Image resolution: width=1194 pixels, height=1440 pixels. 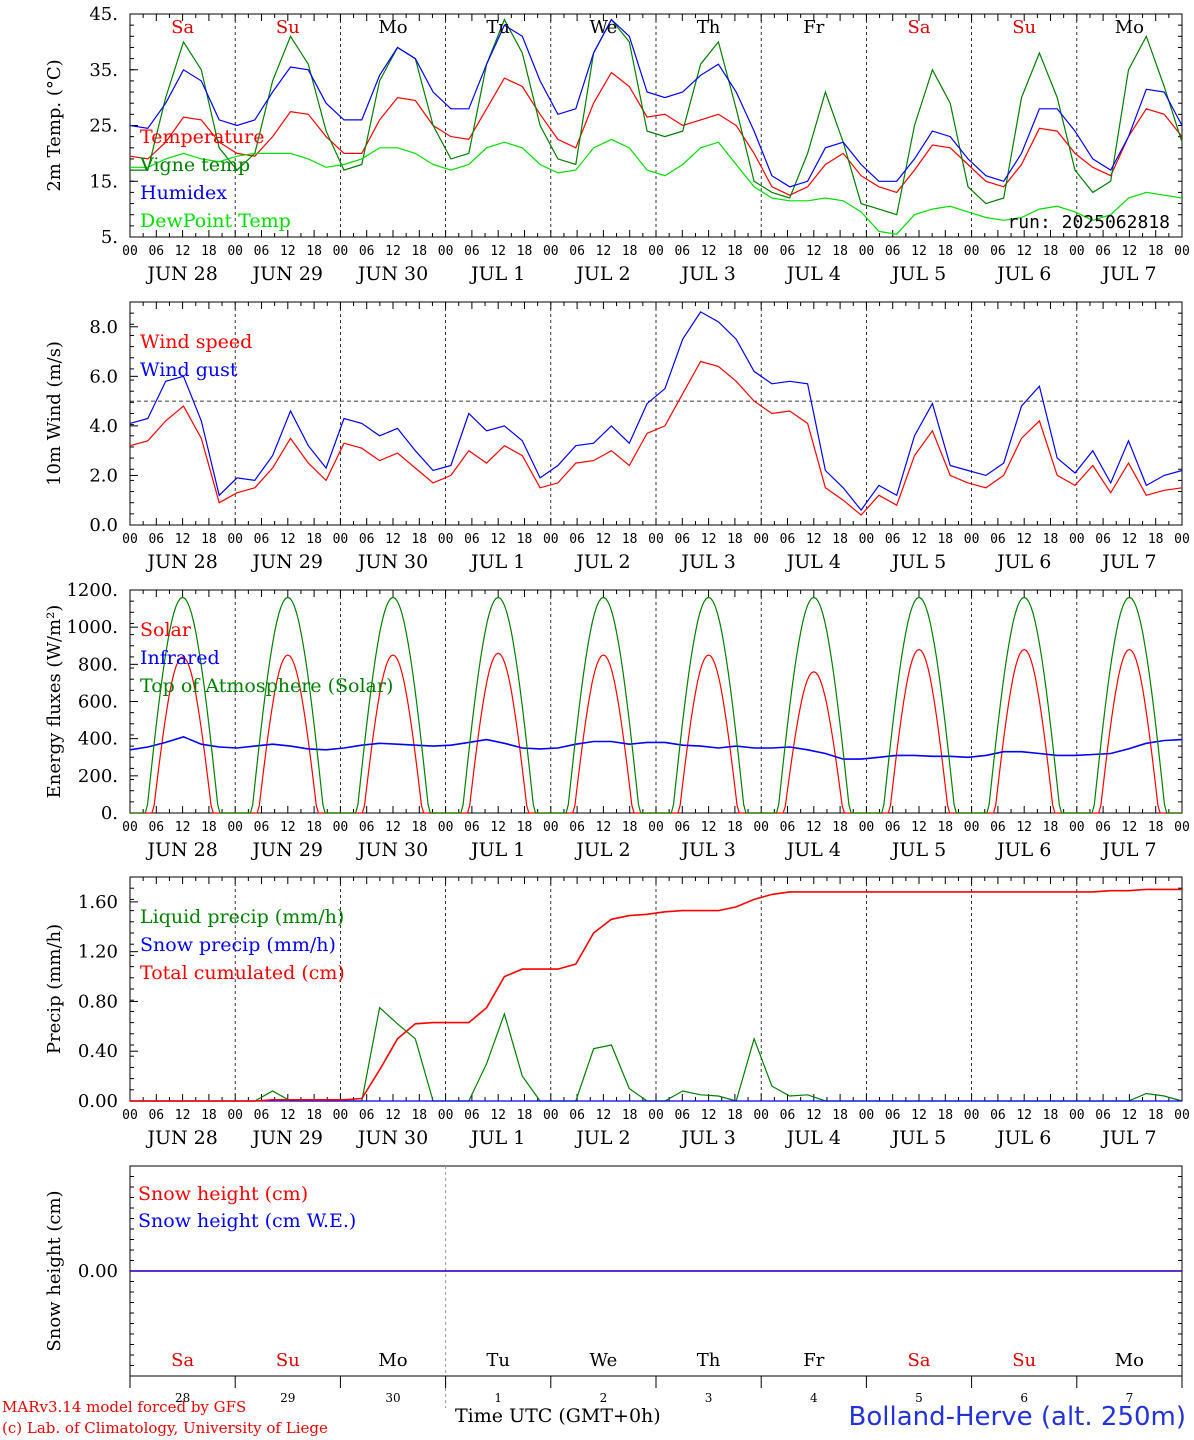 What do you see at coordinates (656, 701) in the screenshot?
I see `plot-frame` at bounding box center [656, 701].